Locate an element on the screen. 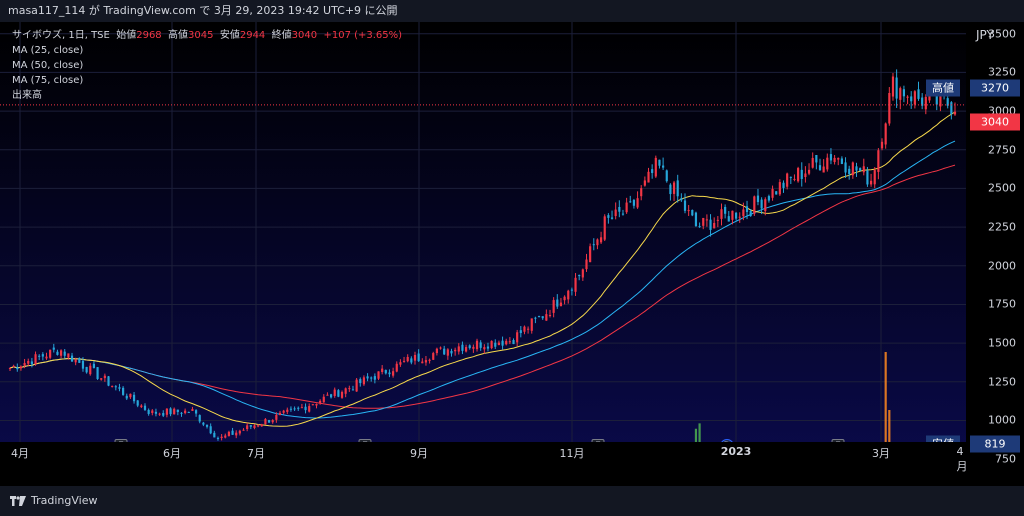 This screenshot has height=516, width=1024. legend-low-label: 安値 is located at coordinates (229, 35).